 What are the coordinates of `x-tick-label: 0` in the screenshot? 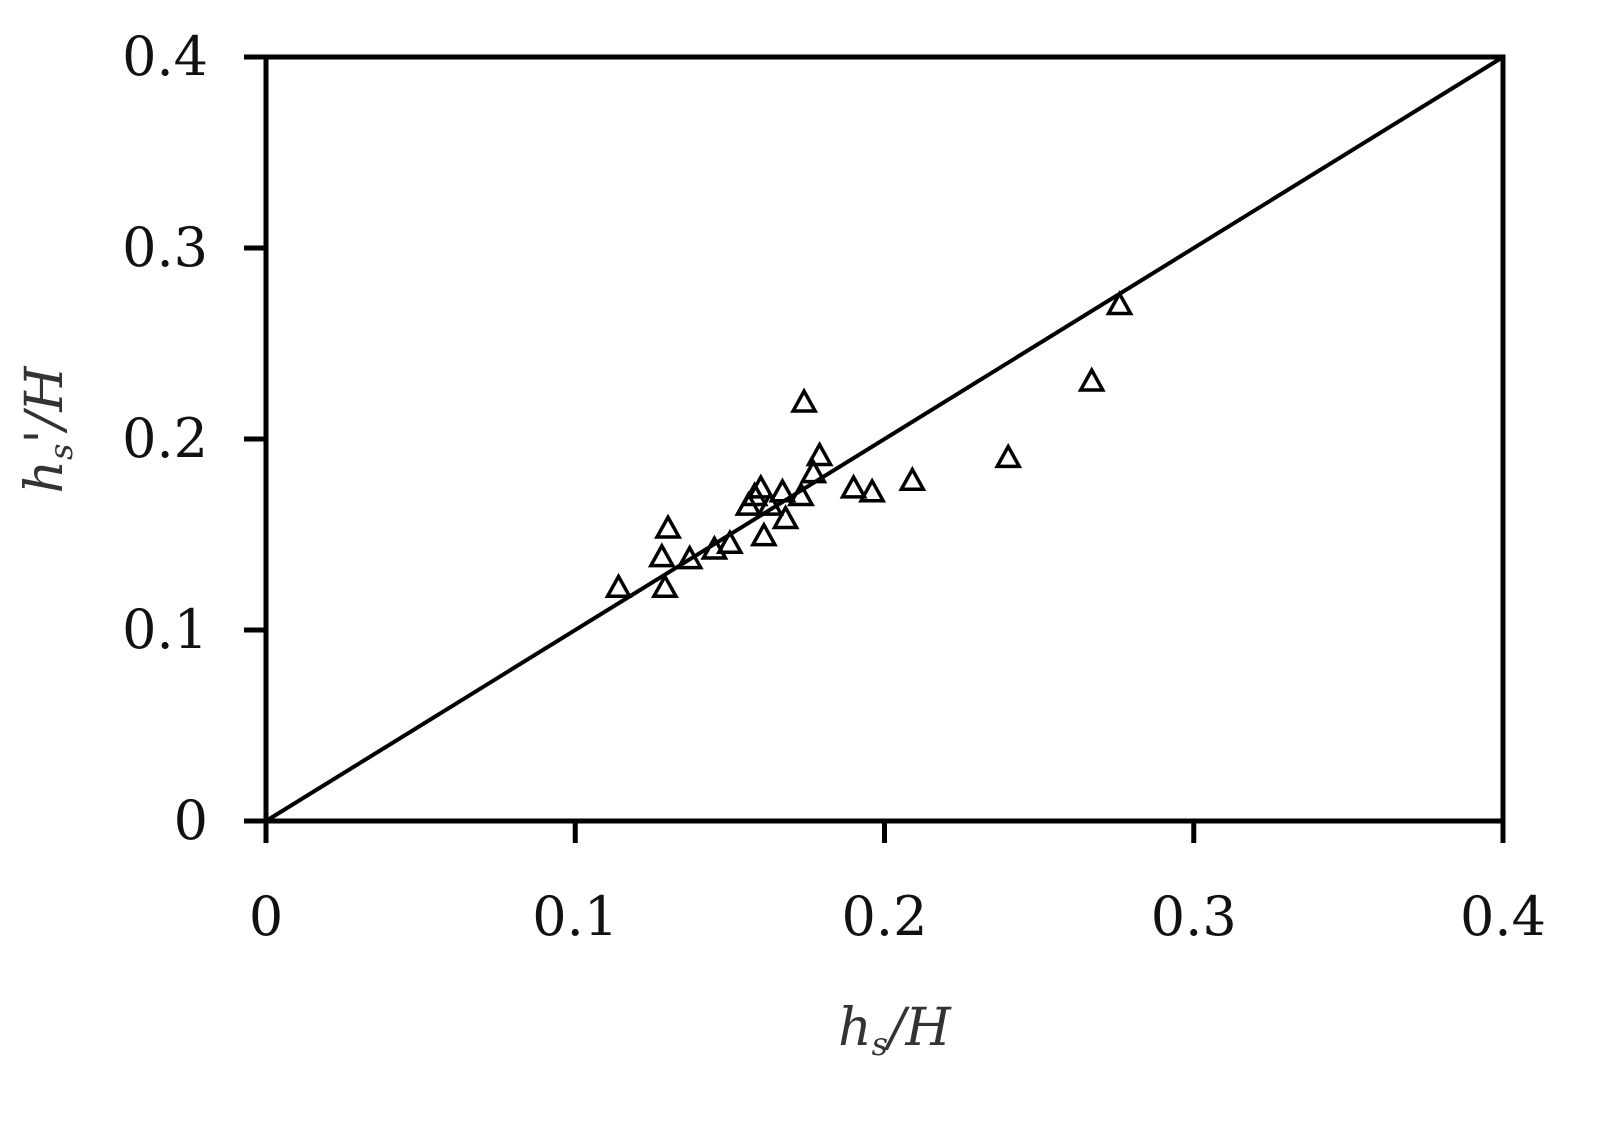 It's located at (266, 916).